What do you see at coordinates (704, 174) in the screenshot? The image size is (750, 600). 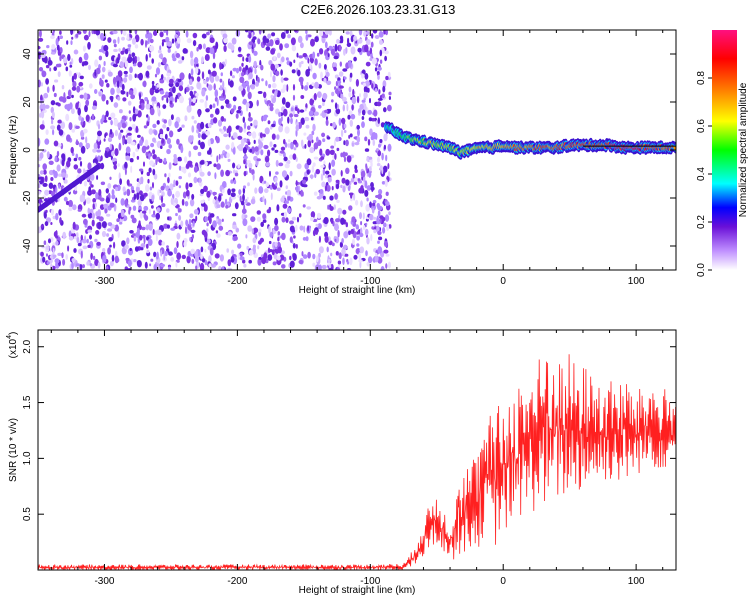 I see `colorbar-ticks: 0.00.20.40.60.8` at bounding box center [704, 174].